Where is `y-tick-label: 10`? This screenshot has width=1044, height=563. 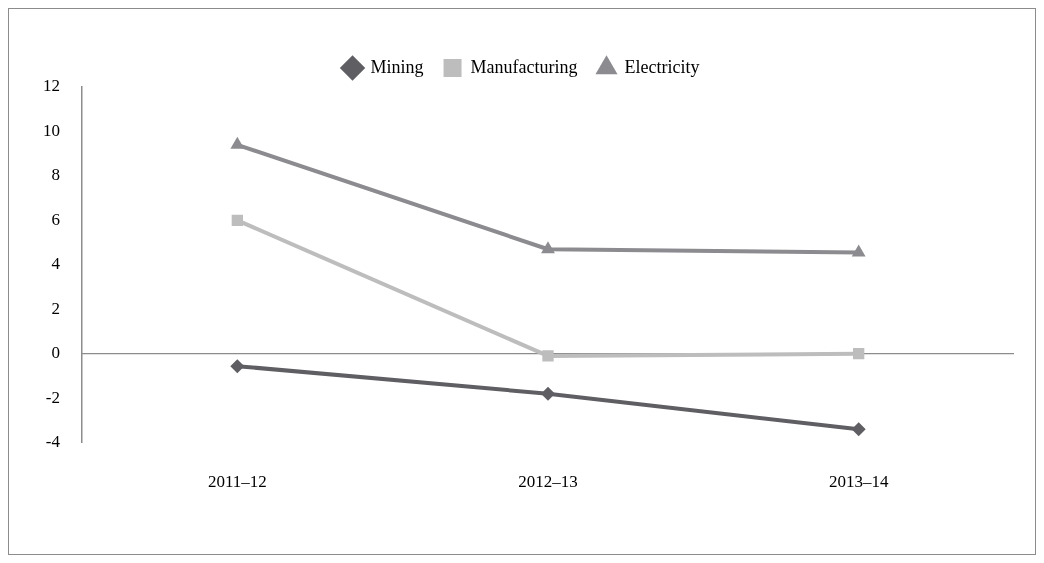 y-tick-label: 10 is located at coordinates (51, 130).